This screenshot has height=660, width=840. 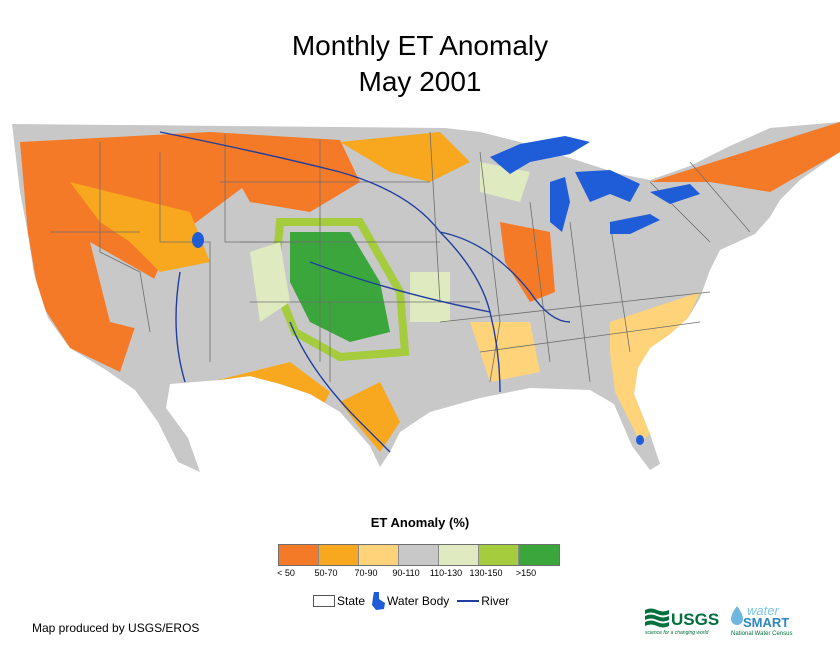 I want to click on legend-label: 90-110, so click(x=406, y=573).